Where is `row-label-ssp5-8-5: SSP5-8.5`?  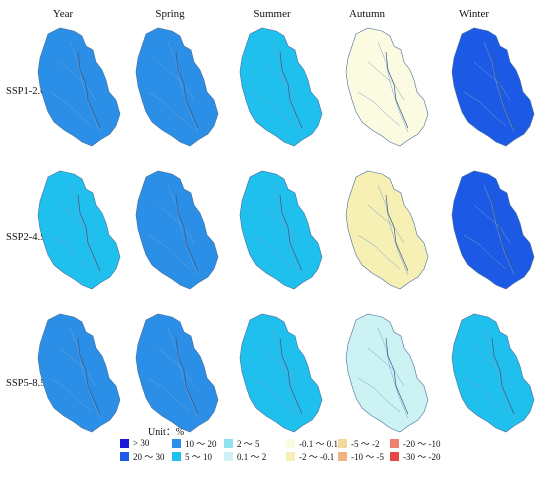
row-label-ssp5-8-5: SSP5-8.5 is located at coordinates (26, 383).